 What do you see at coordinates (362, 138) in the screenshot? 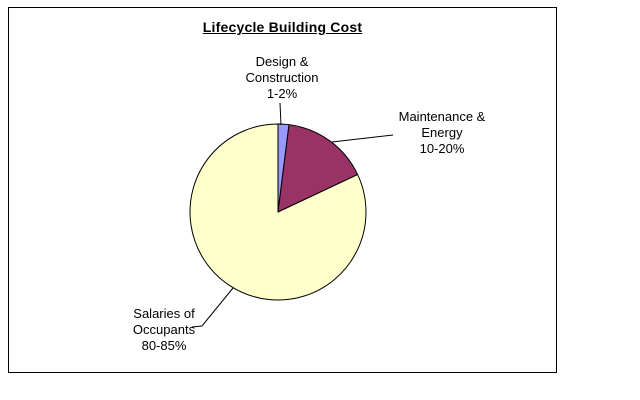
I see `leader-line-maintenance-energy` at bounding box center [362, 138].